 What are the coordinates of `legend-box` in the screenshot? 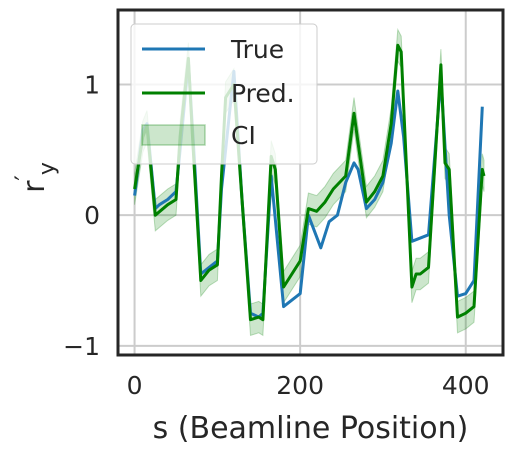 It's located at (224, 94).